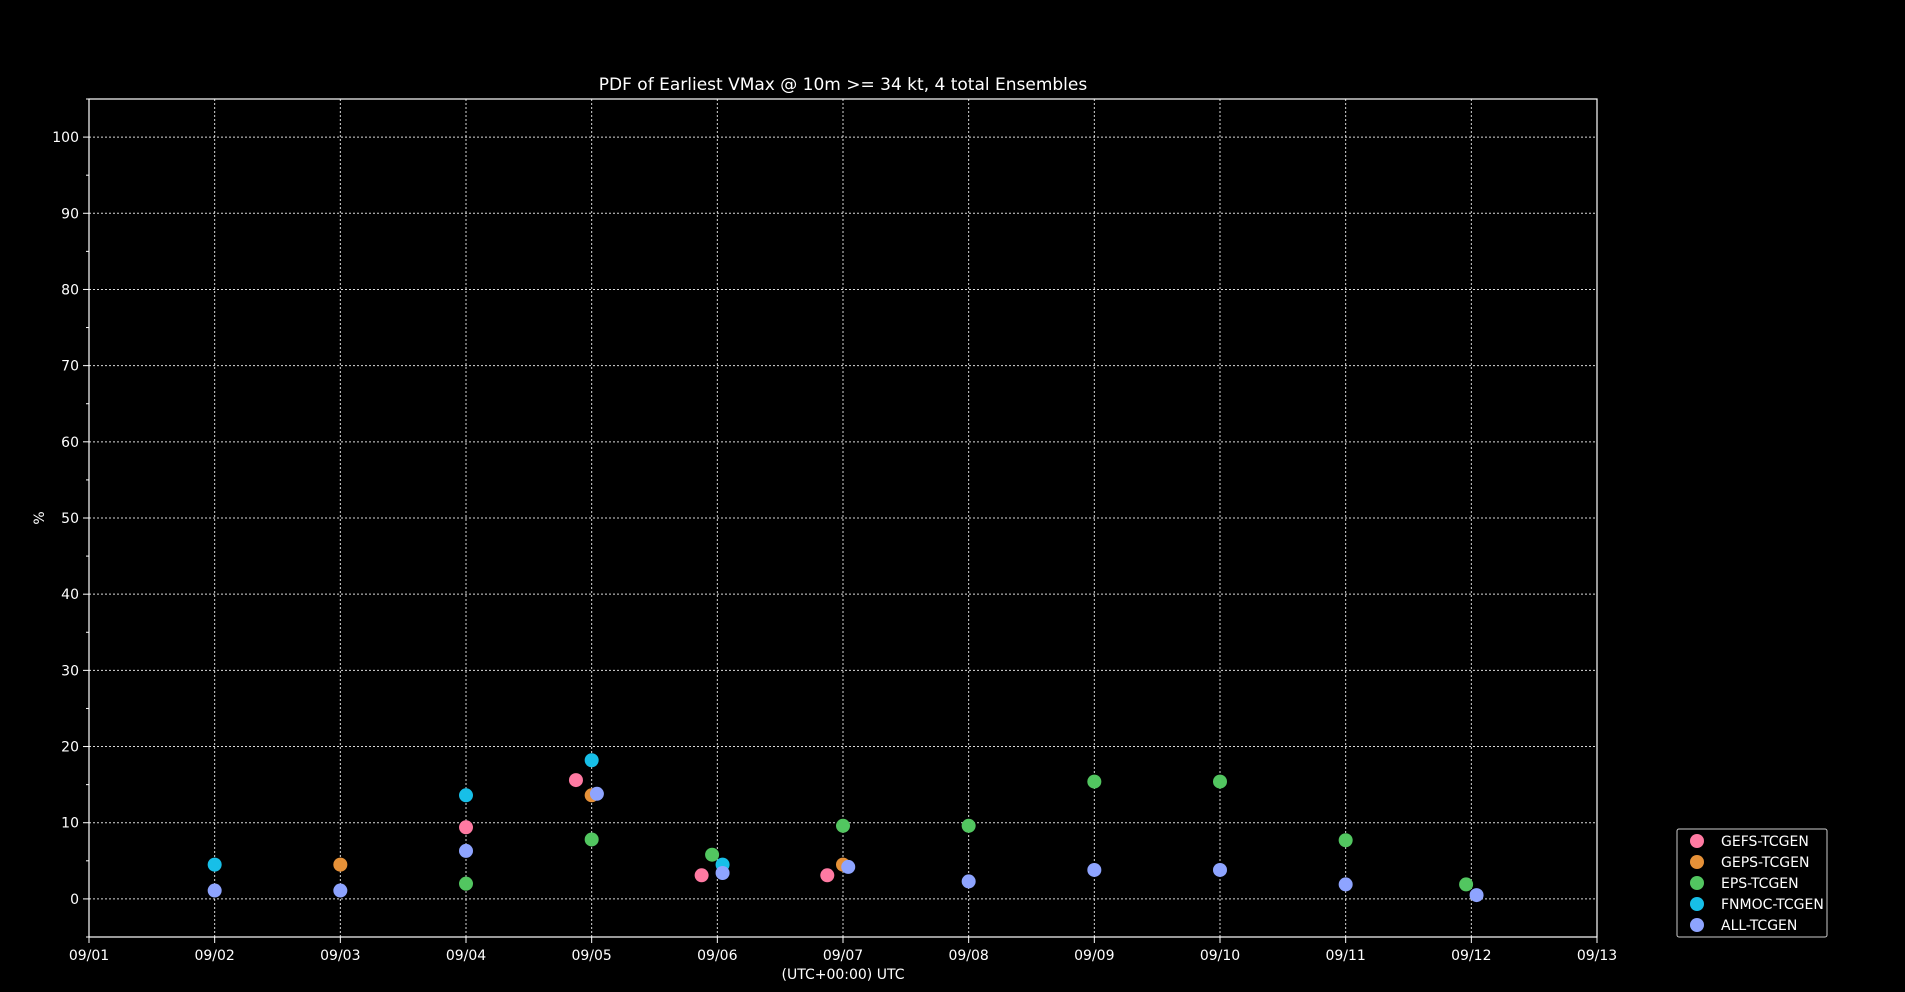  Describe the element at coordinates (1759, 926) in the screenshot. I see `legend-label-all-tcgen: ALL-TCGEN` at that location.